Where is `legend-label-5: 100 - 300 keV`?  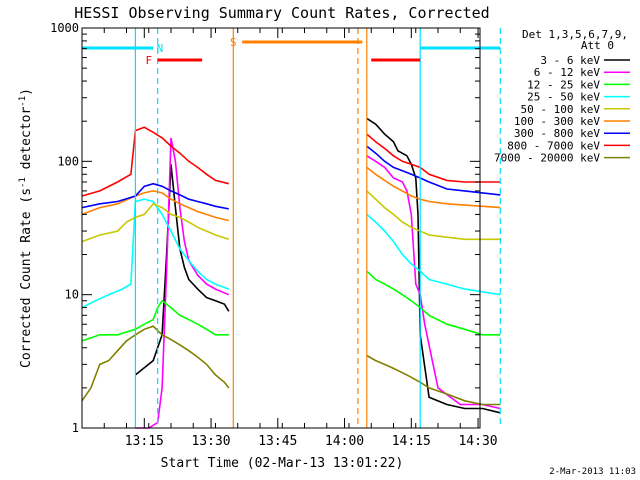 legend-label-5: 100 - 300 keV is located at coordinates (557, 121).